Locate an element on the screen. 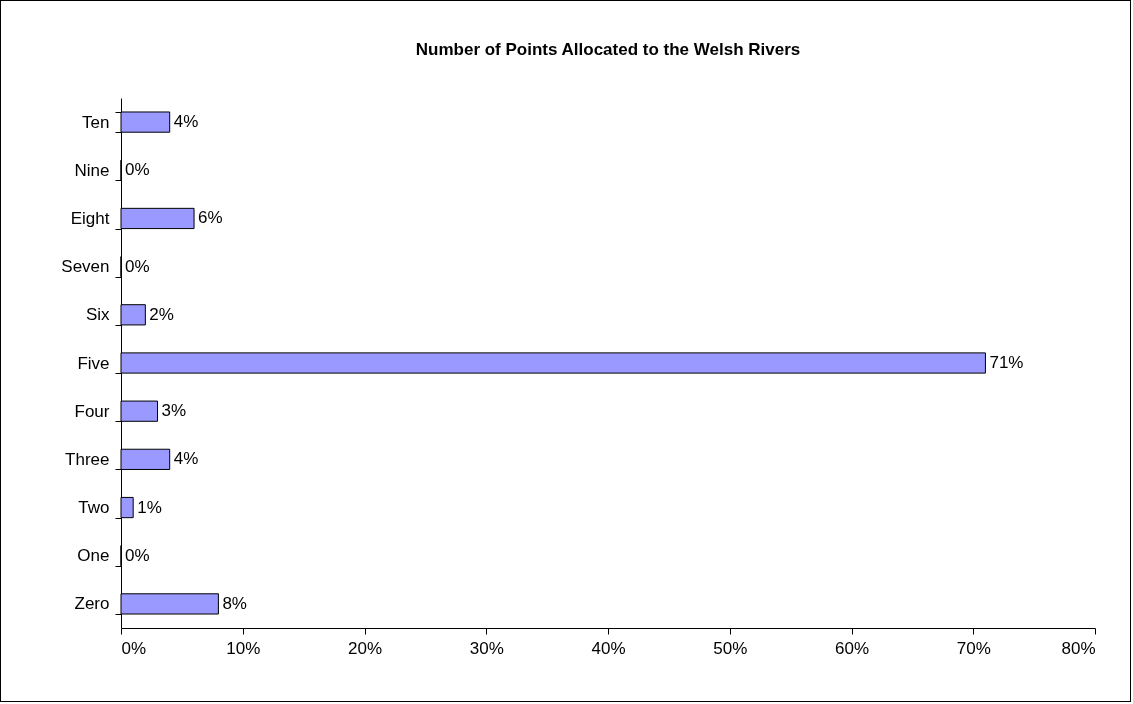  data-label: 8% is located at coordinates (234, 603).